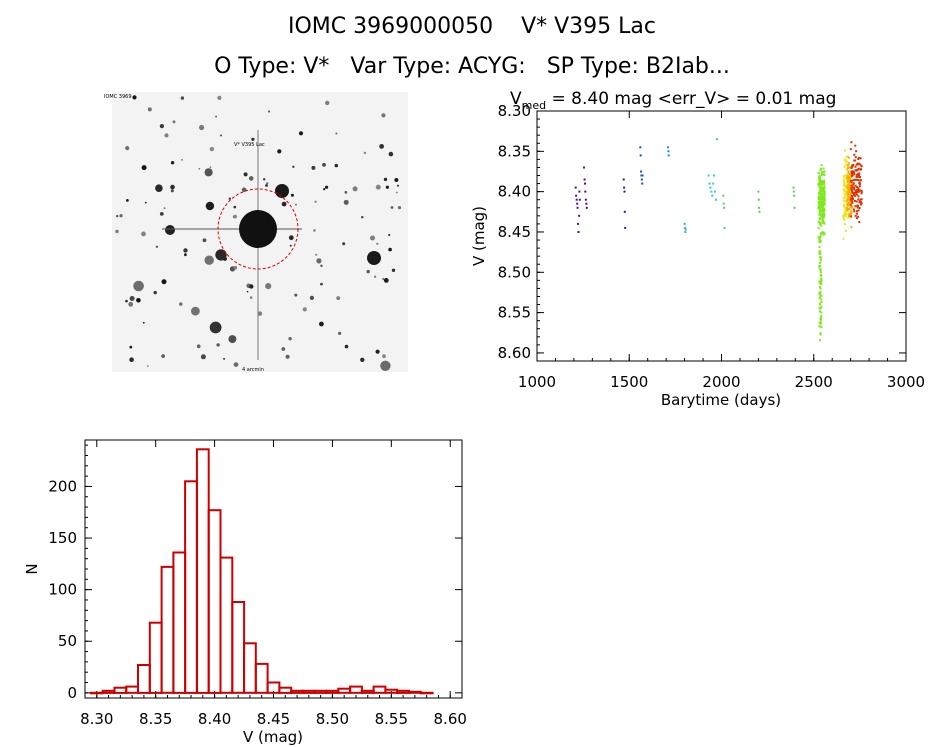 This screenshot has width=944, height=747. Describe the element at coordinates (118, 97) in the screenshot. I see `finder-top-label: IOMC 3969` at that location.